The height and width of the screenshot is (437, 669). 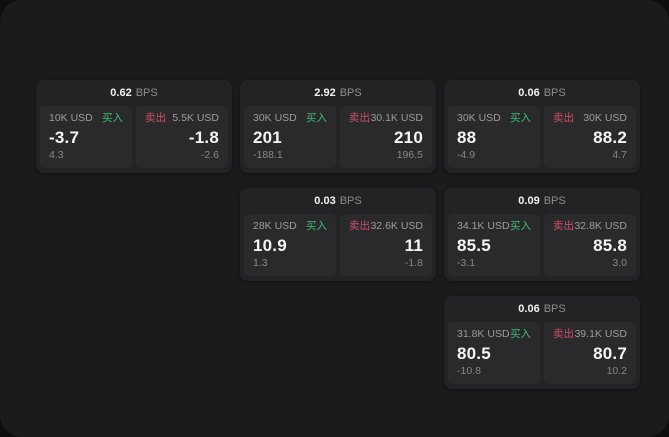 What do you see at coordinates (494, 353) in the screenshot?
I see `buy-panel: 31.8K USD 买入 80.5 -10.8` at bounding box center [494, 353].